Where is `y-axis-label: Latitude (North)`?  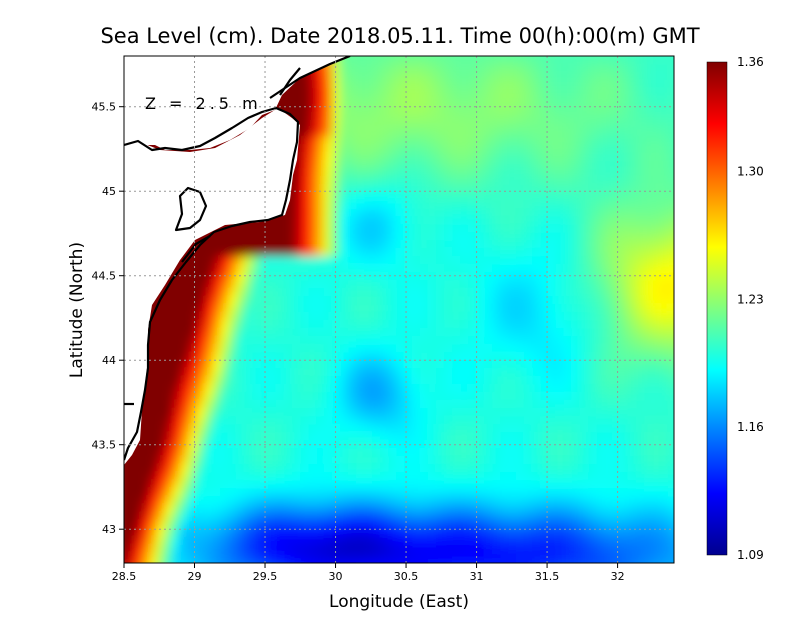 y-axis-label: Latitude (North) is located at coordinates (77, 310).